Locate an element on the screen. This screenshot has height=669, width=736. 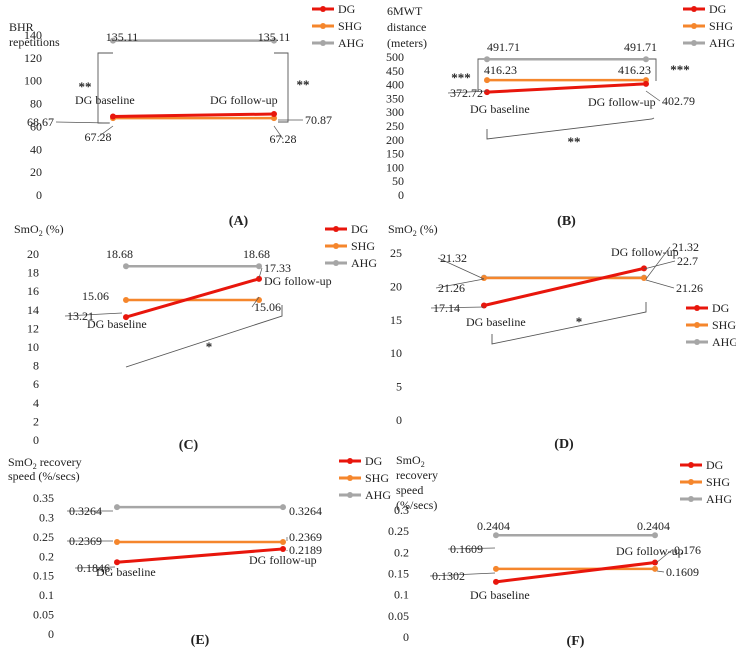
panel-4-shg-point is located at coordinates (644, 277).